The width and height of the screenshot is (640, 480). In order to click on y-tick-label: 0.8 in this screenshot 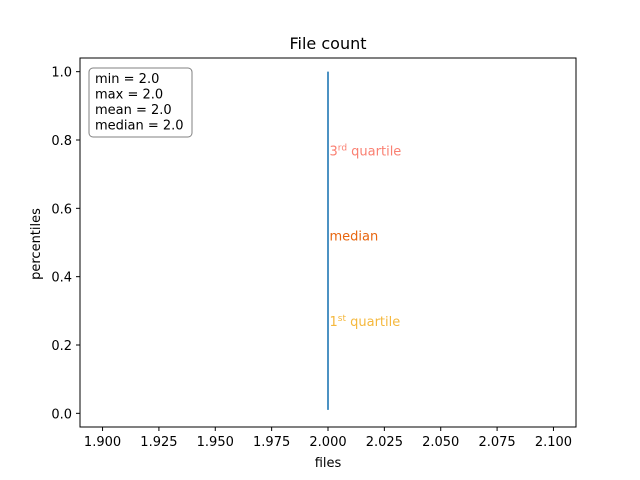, I will do `click(61, 141)`.